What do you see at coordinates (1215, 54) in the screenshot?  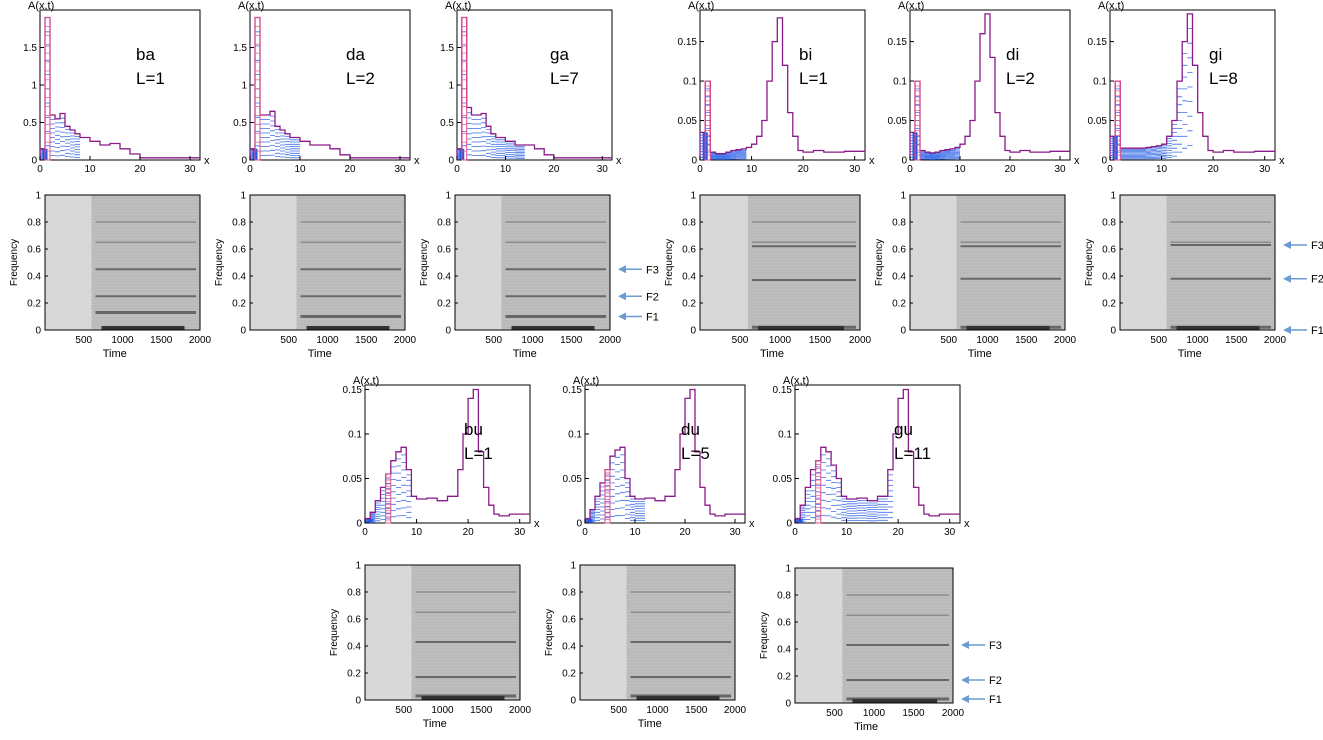 I see `syllable-label: gi` at bounding box center [1215, 54].